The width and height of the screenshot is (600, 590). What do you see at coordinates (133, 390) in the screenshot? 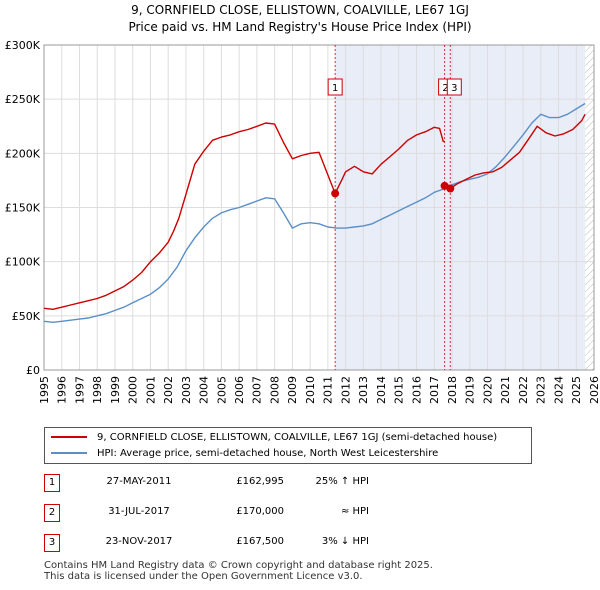
I see `x-tick-label: 2000` at bounding box center [133, 390].